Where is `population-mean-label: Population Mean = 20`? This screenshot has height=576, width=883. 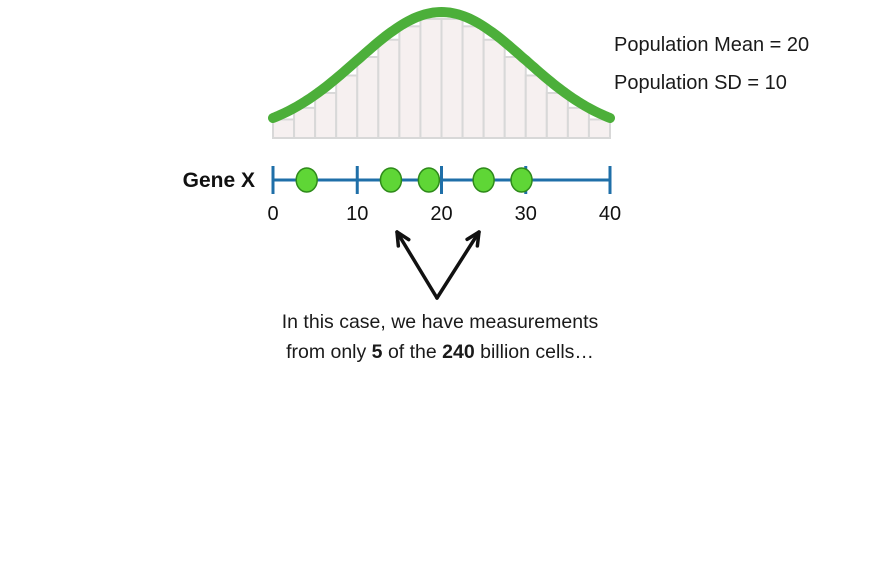
population-mean-label: Population Mean = 20 is located at coordinates (712, 45).